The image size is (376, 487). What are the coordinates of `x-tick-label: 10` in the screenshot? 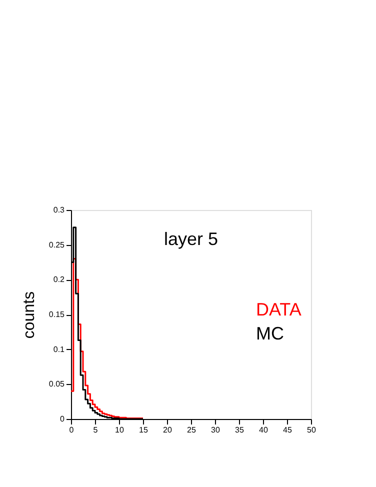 It's located at (119, 430).